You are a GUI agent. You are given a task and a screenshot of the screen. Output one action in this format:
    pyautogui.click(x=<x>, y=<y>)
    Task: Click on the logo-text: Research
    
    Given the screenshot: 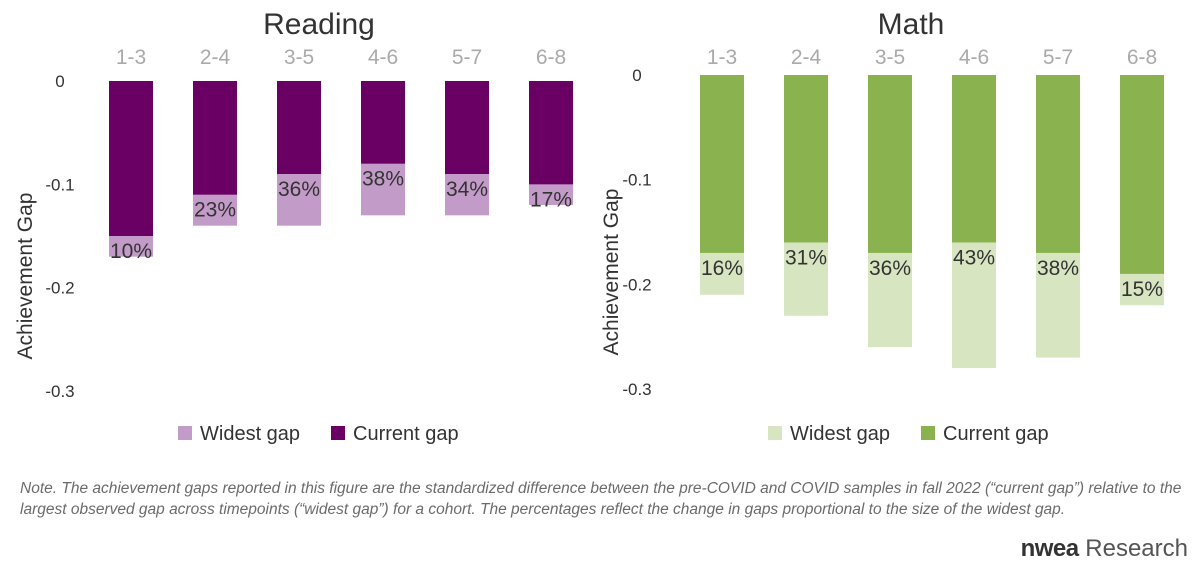 What is the action you would take?
    pyautogui.click(x=1133, y=548)
    